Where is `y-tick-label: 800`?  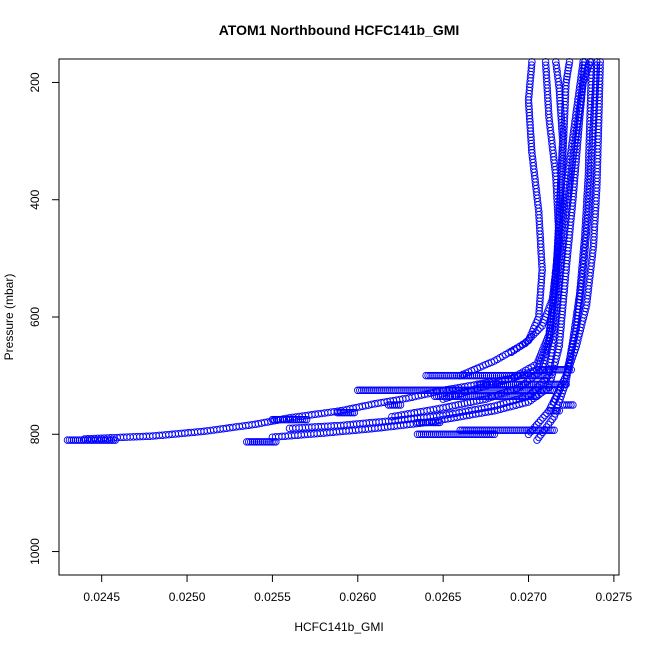 y-tick-label: 800 is located at coordinates (35, 434).